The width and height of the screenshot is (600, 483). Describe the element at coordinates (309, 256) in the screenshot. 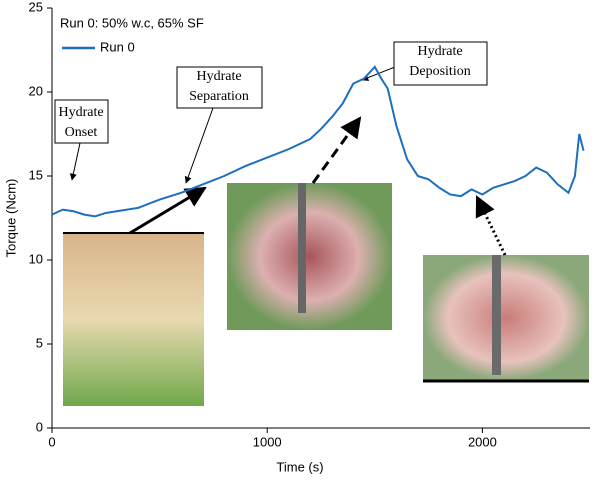

I see `photo-separation` at that location.